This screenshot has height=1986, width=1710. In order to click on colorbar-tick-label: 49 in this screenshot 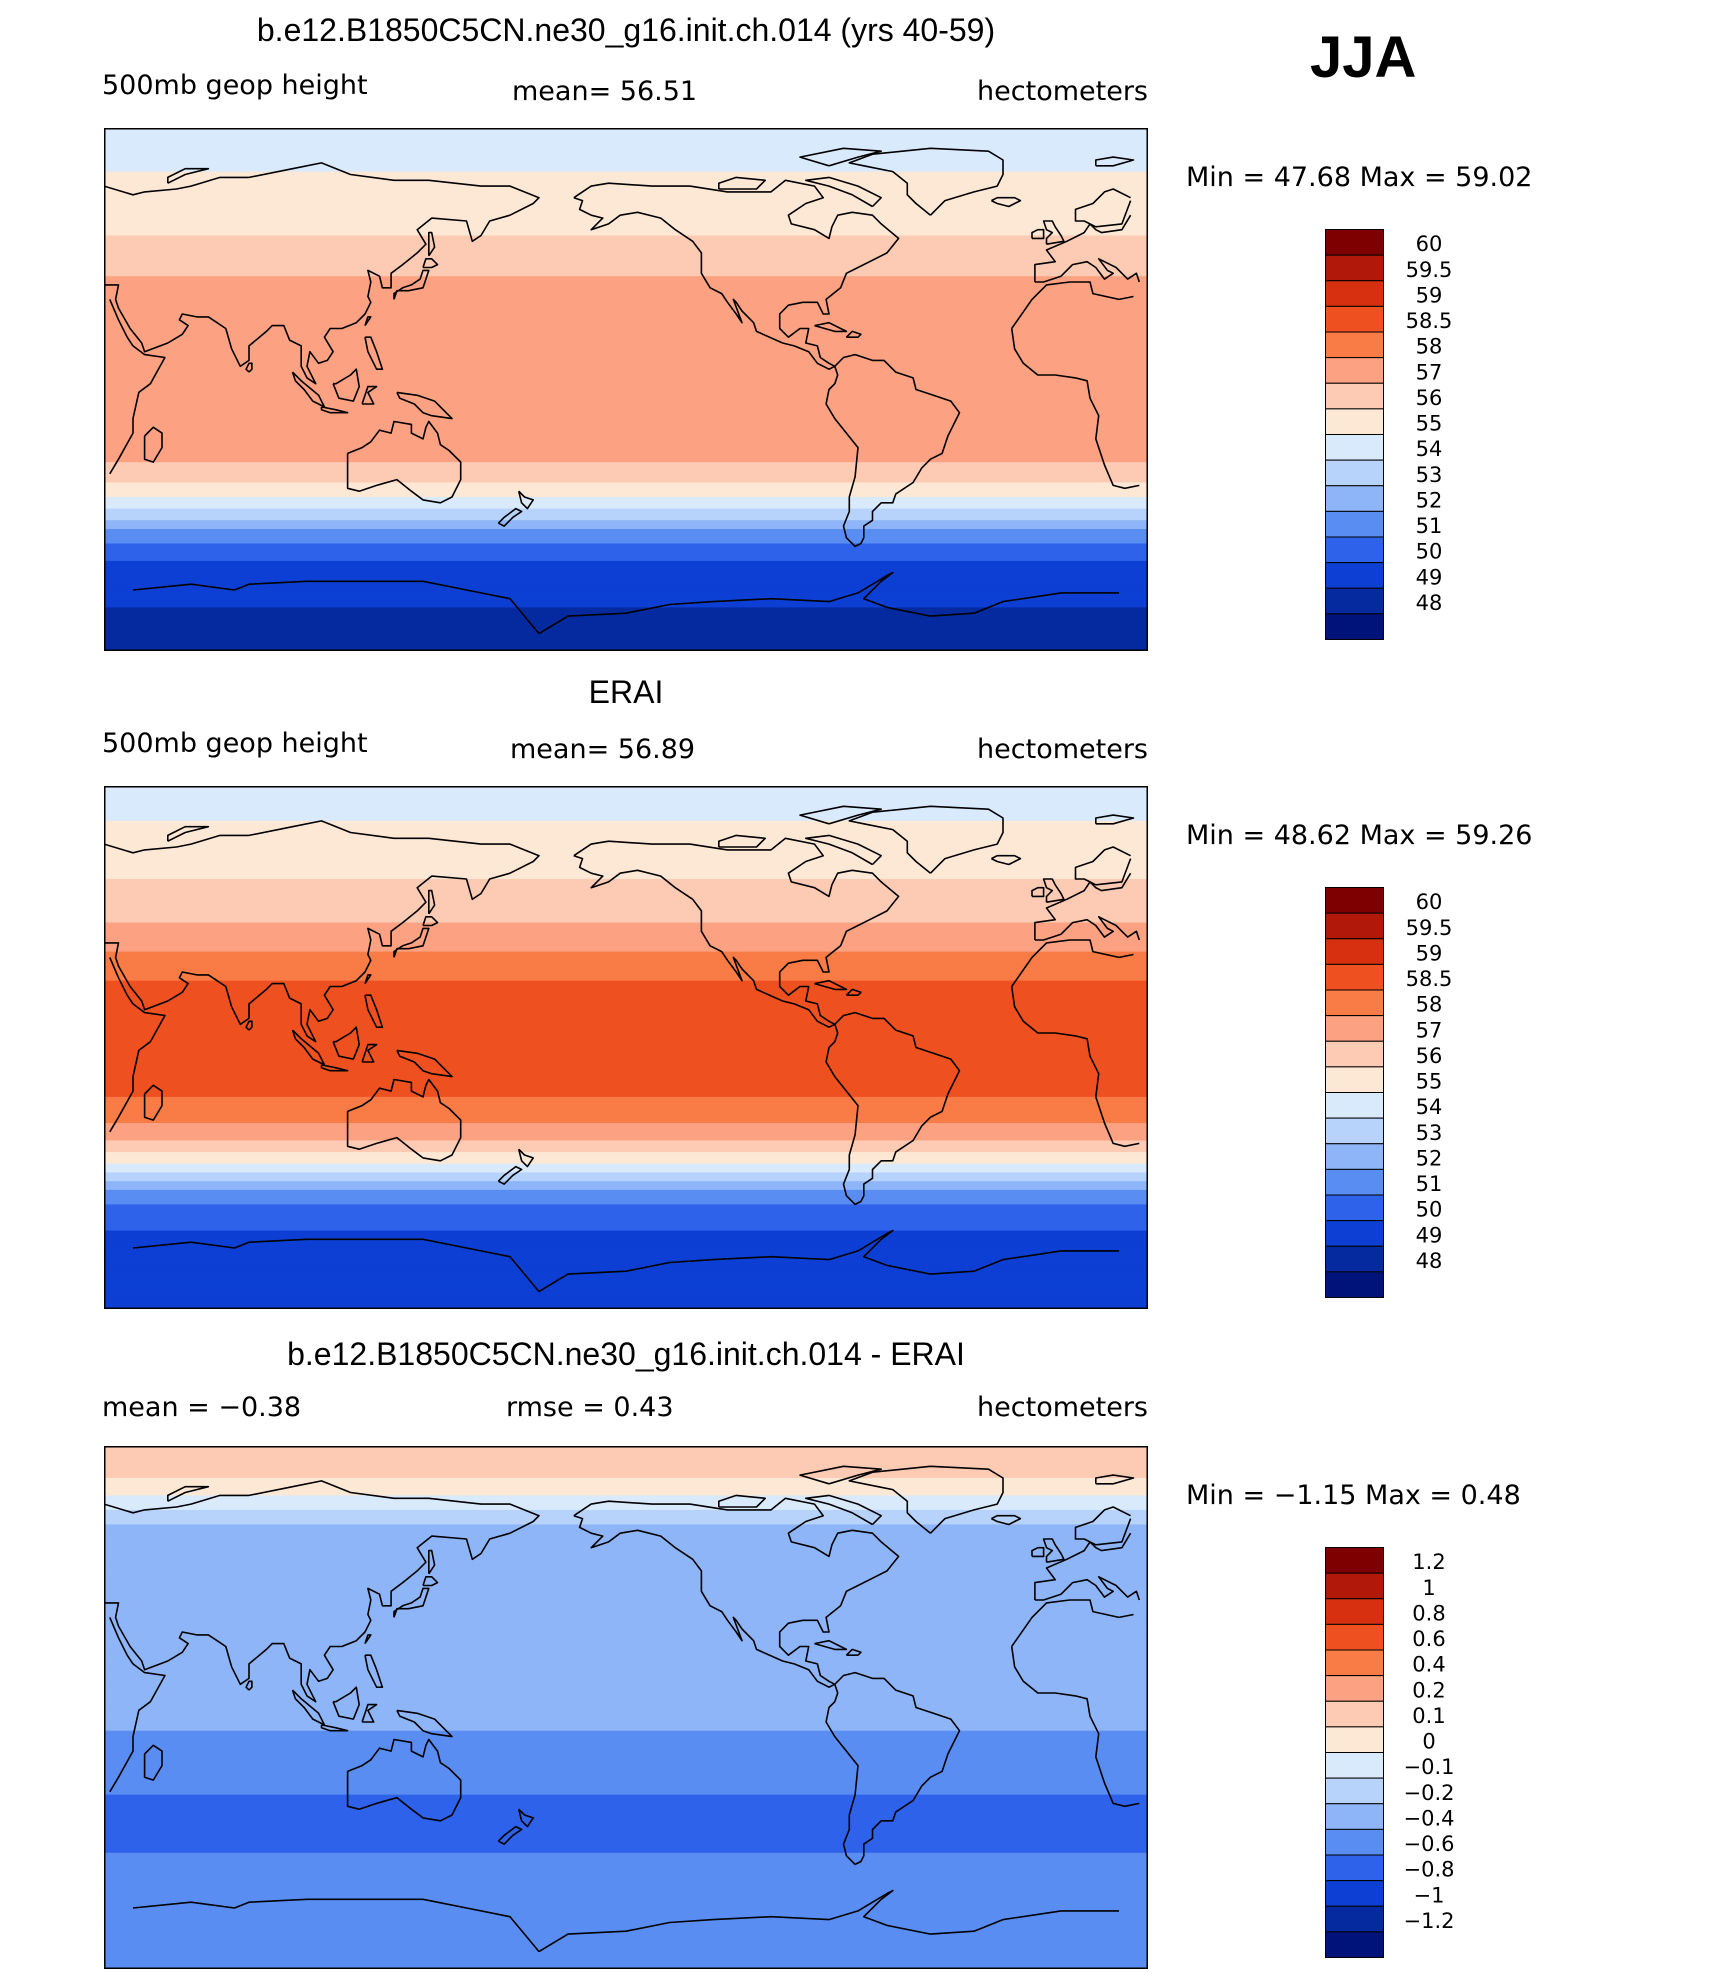, I will do `click(1429, 1235)`.